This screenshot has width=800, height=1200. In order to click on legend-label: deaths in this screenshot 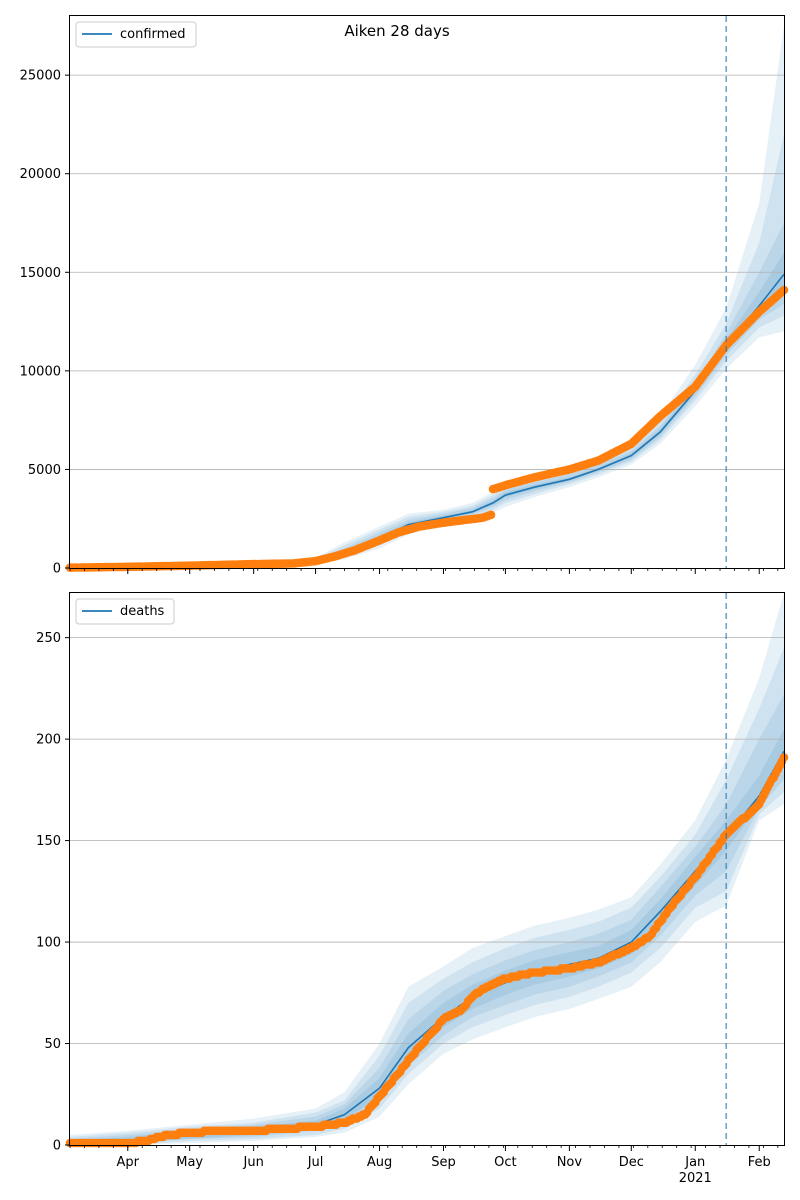, I will do `click(142, 611)`.